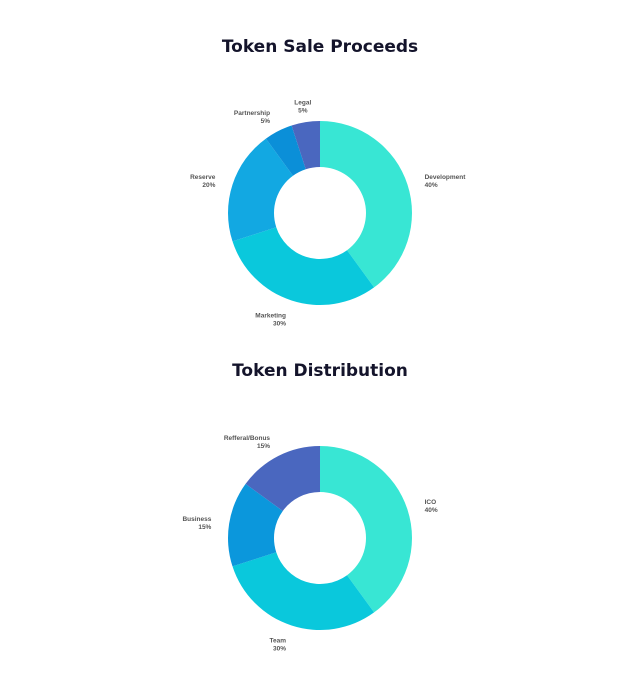 The image size is (640, 693). I want to click on slice-team, so click(303, 591).